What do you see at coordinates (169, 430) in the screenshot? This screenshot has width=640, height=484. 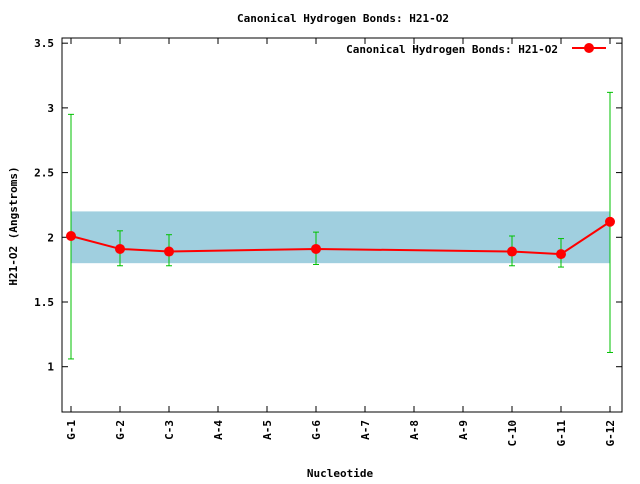 I see `x-tick-label: C-3` at bounding box center [169, 430].